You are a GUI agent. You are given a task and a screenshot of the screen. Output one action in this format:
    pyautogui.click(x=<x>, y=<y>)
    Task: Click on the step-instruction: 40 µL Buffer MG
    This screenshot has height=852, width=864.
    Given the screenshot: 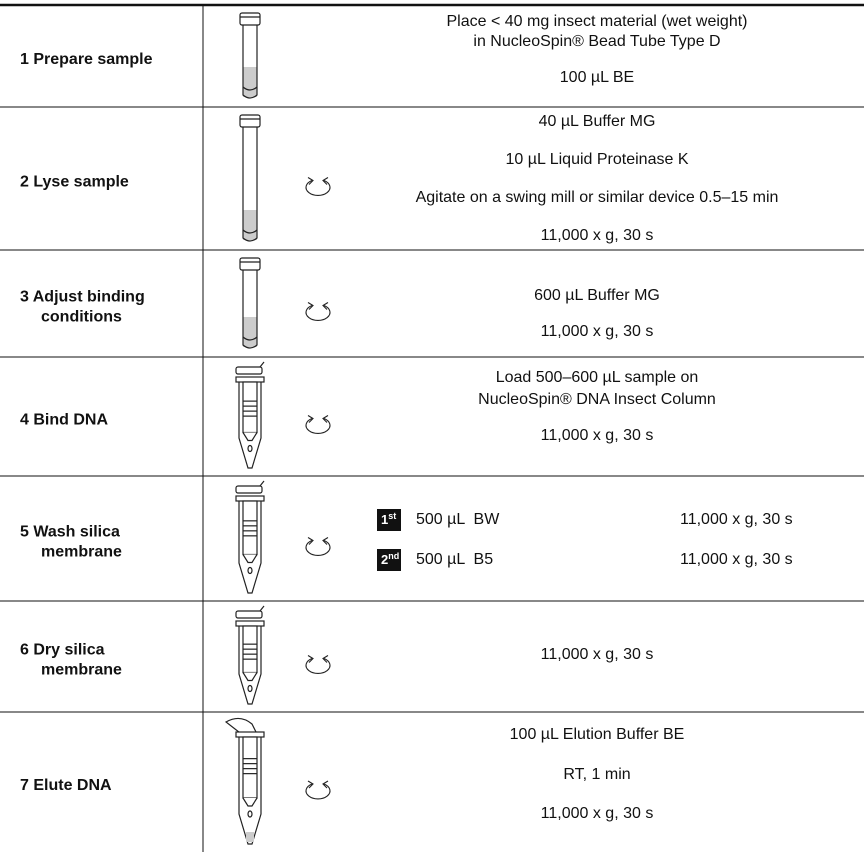 What is the action you would take?
    pyautogui.click(x=597, y=121)
    